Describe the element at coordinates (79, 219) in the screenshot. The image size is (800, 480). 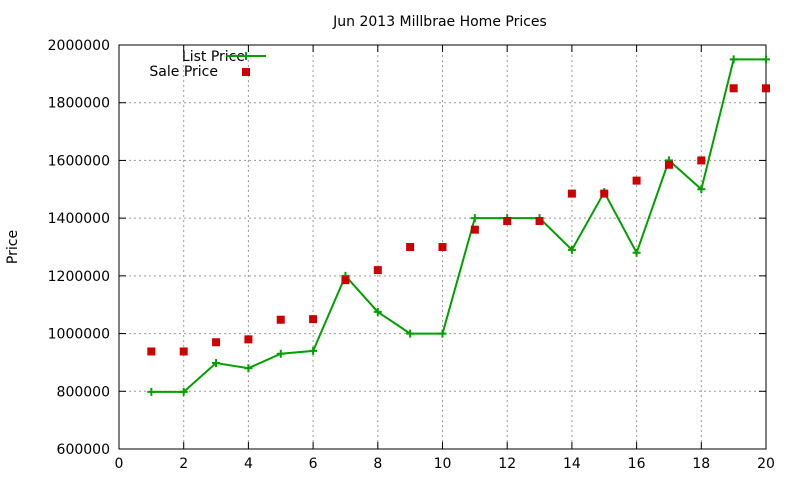
I see `y-tick-label: 1400000` at that location.